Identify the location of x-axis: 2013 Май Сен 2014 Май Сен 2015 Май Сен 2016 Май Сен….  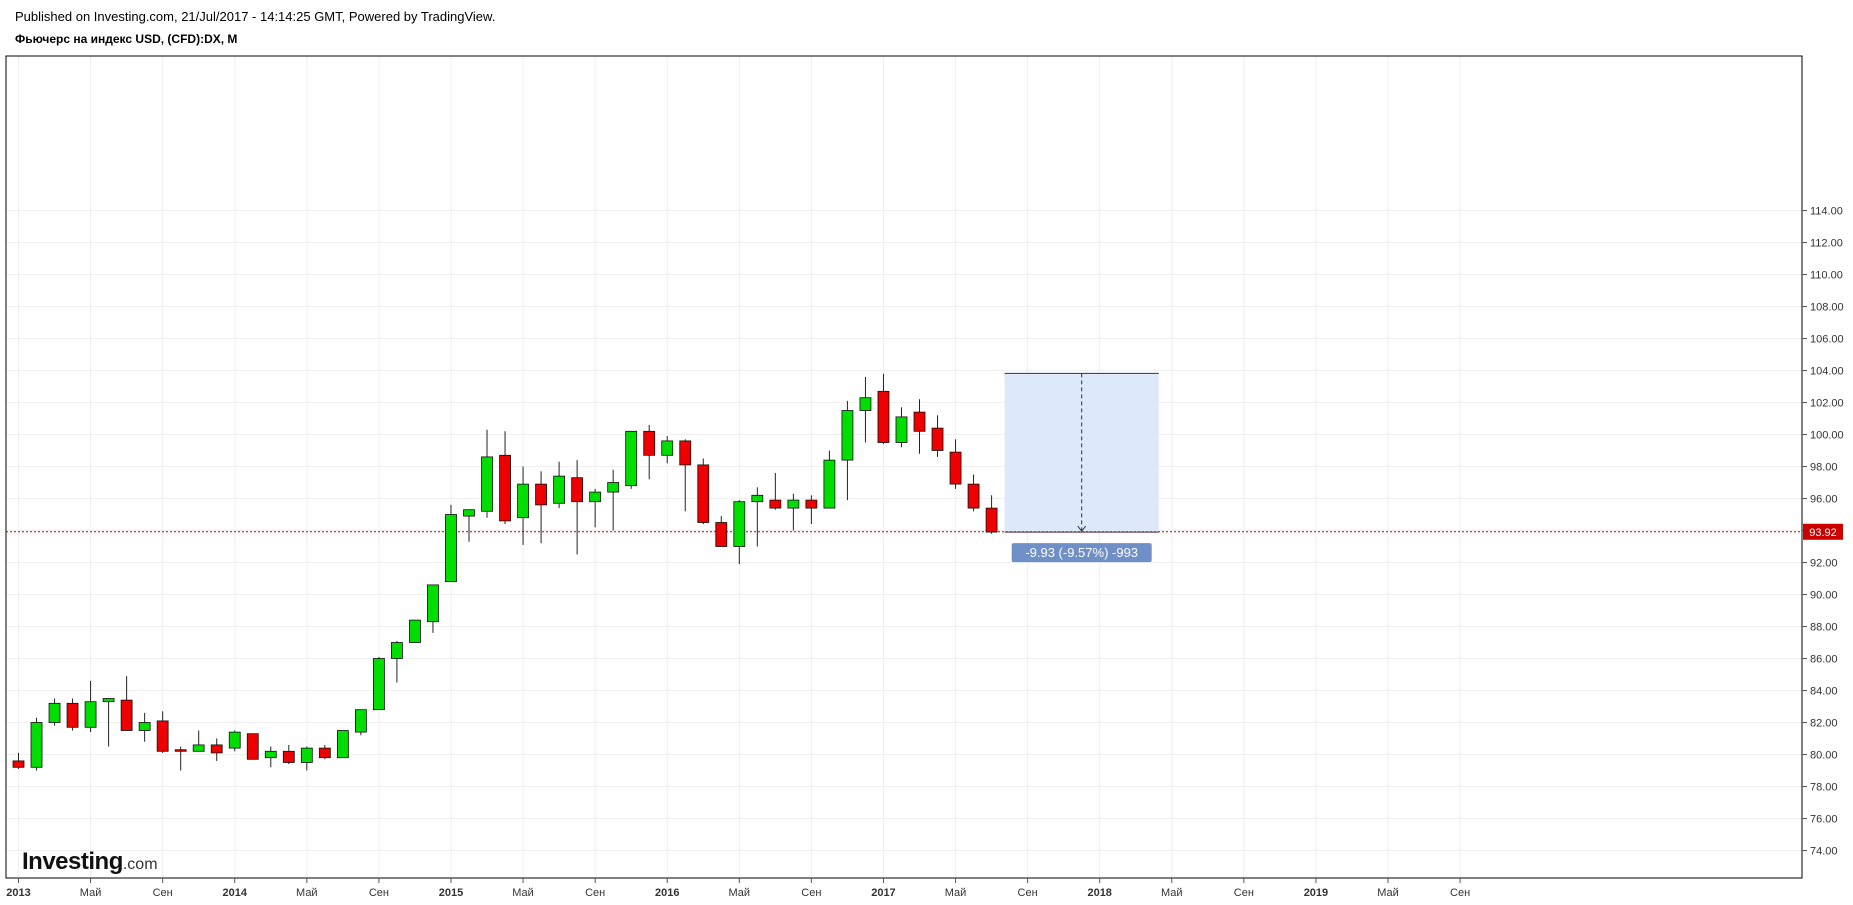
(738, 888).